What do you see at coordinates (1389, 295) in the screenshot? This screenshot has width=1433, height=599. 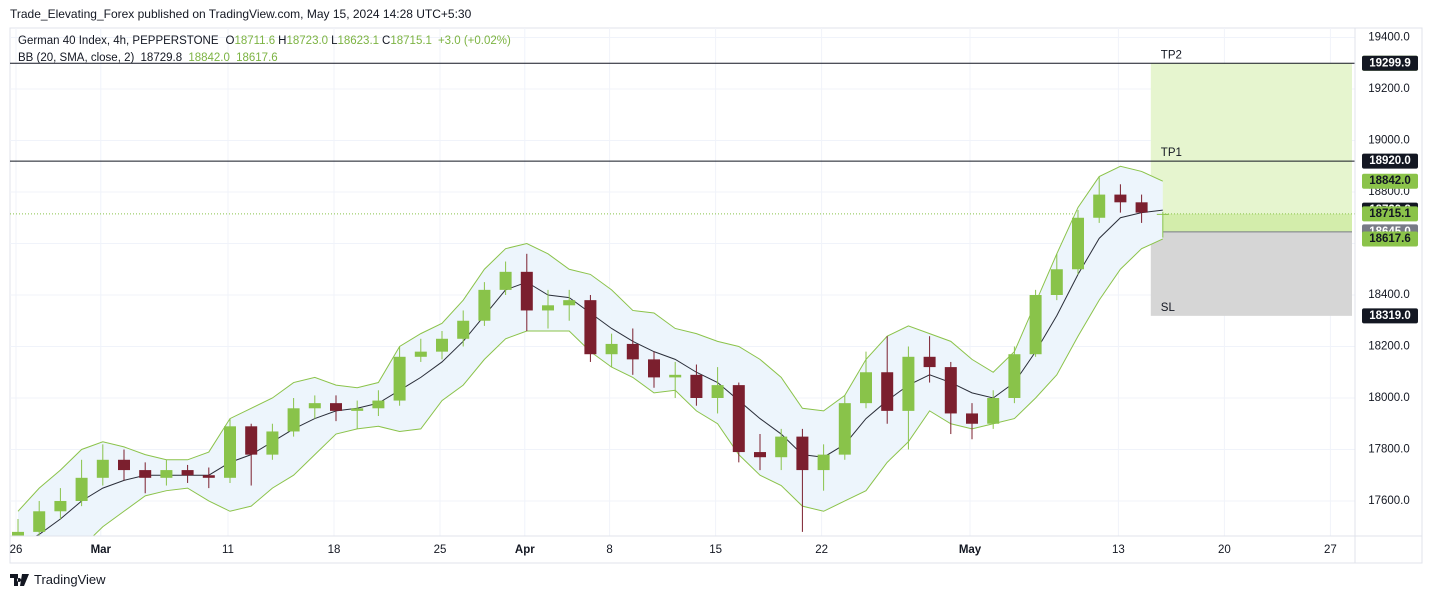 I see `y-tick-label: 18400.0` at bounding box center [1389, 295].